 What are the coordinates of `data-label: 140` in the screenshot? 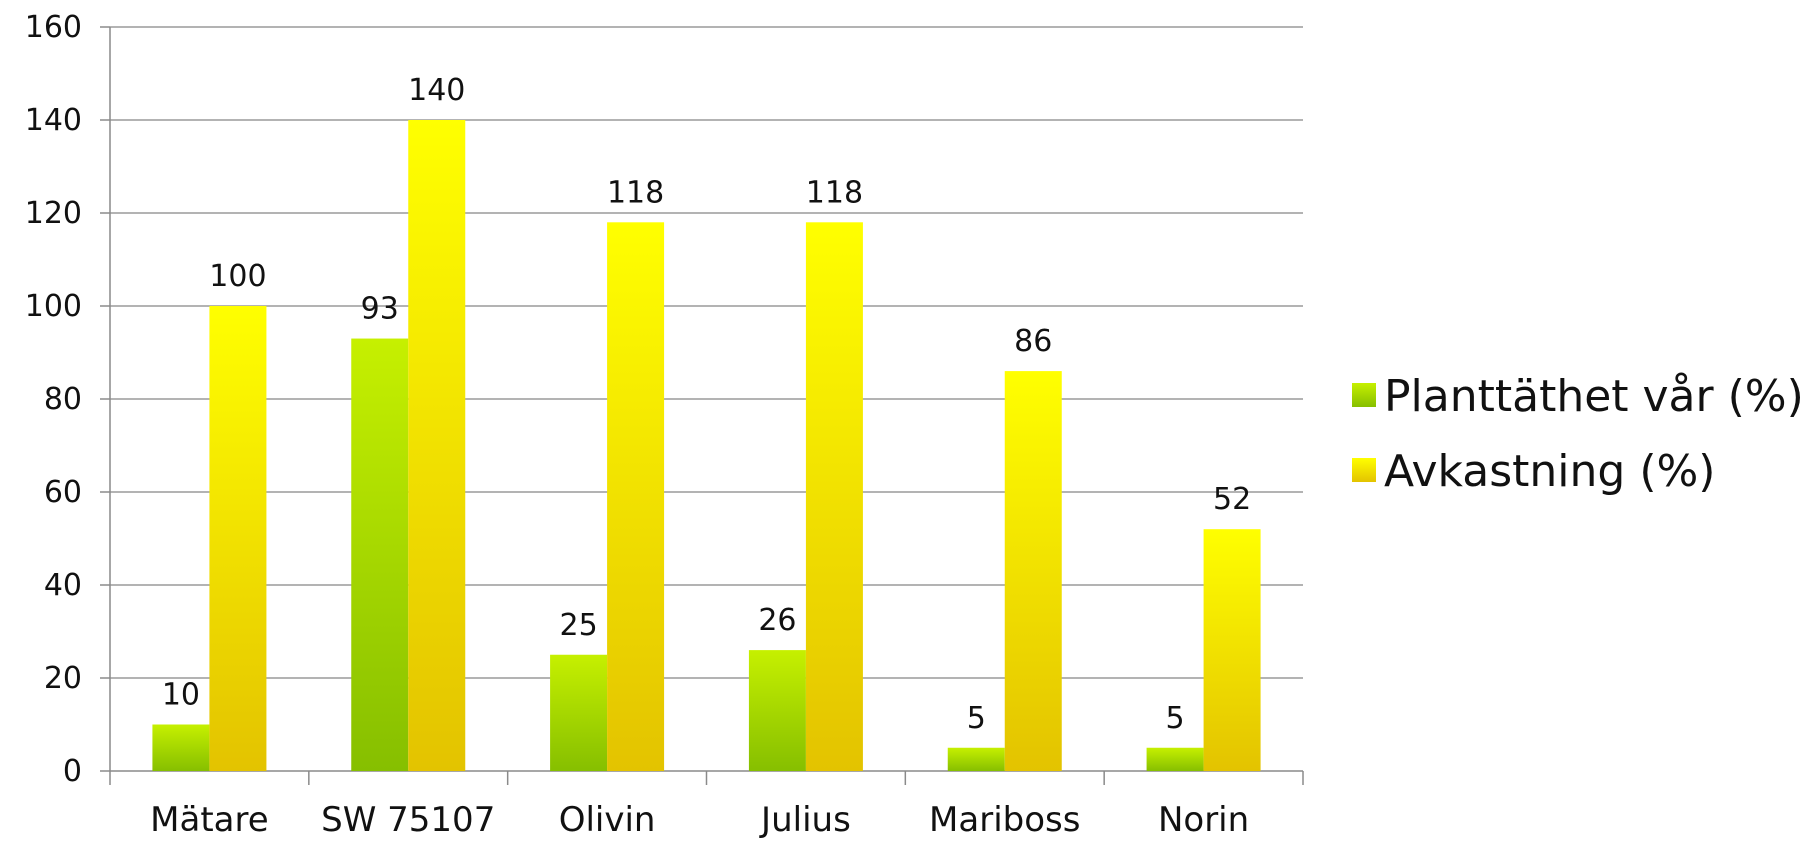 It's located at (436, 90).